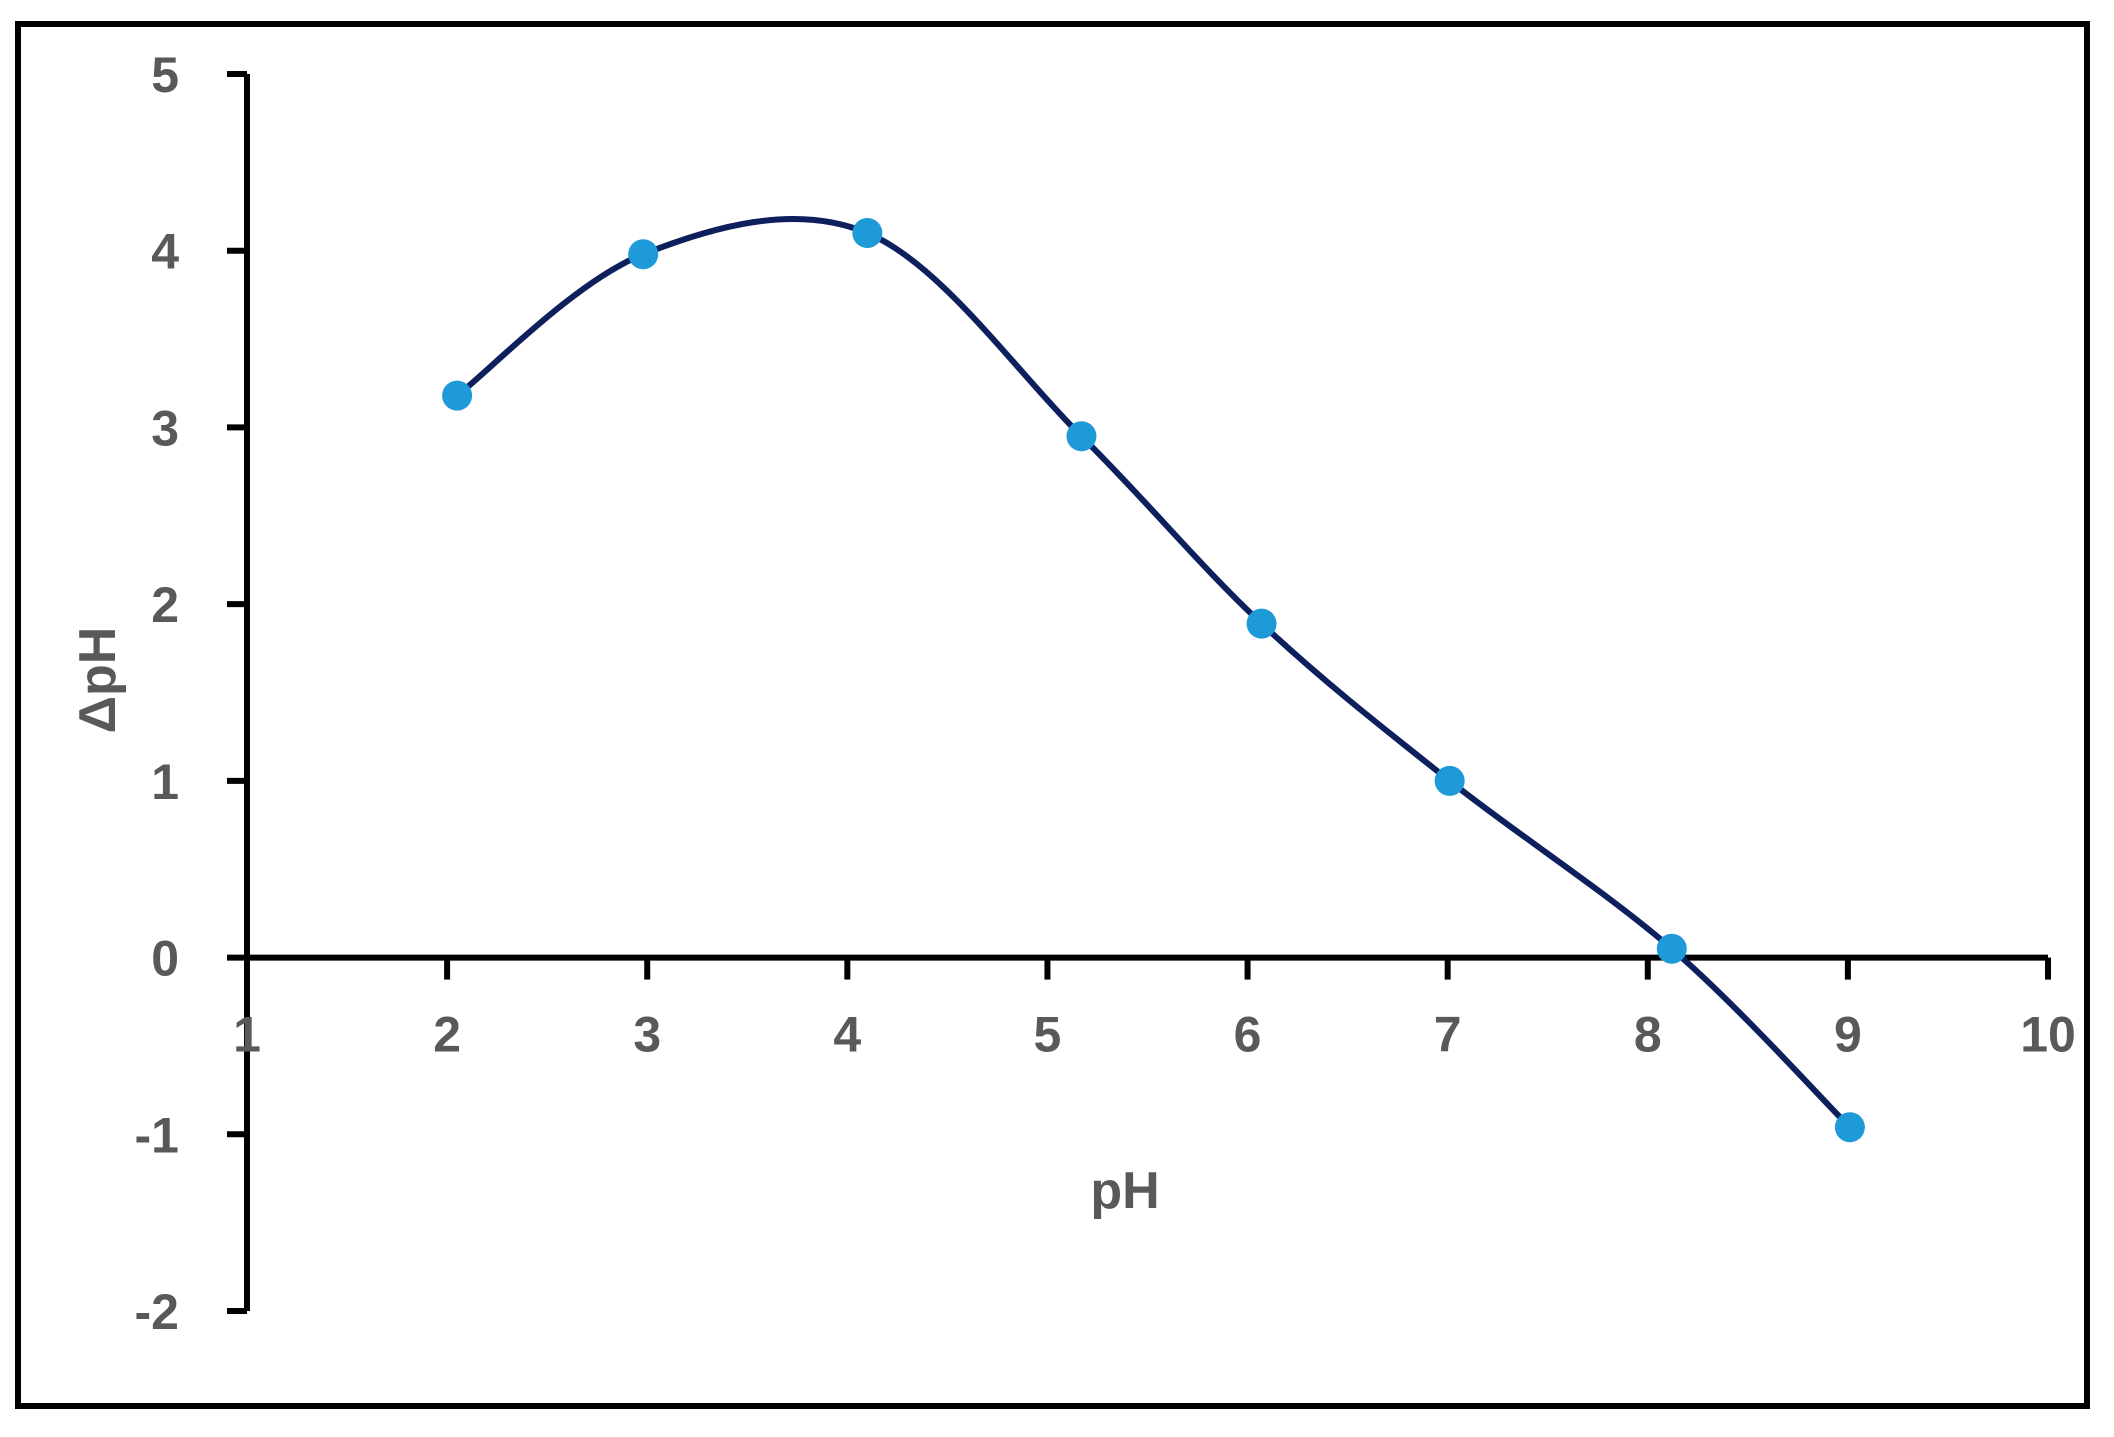  I want to click on x-tick-label: 7, so click(1448, 1035).